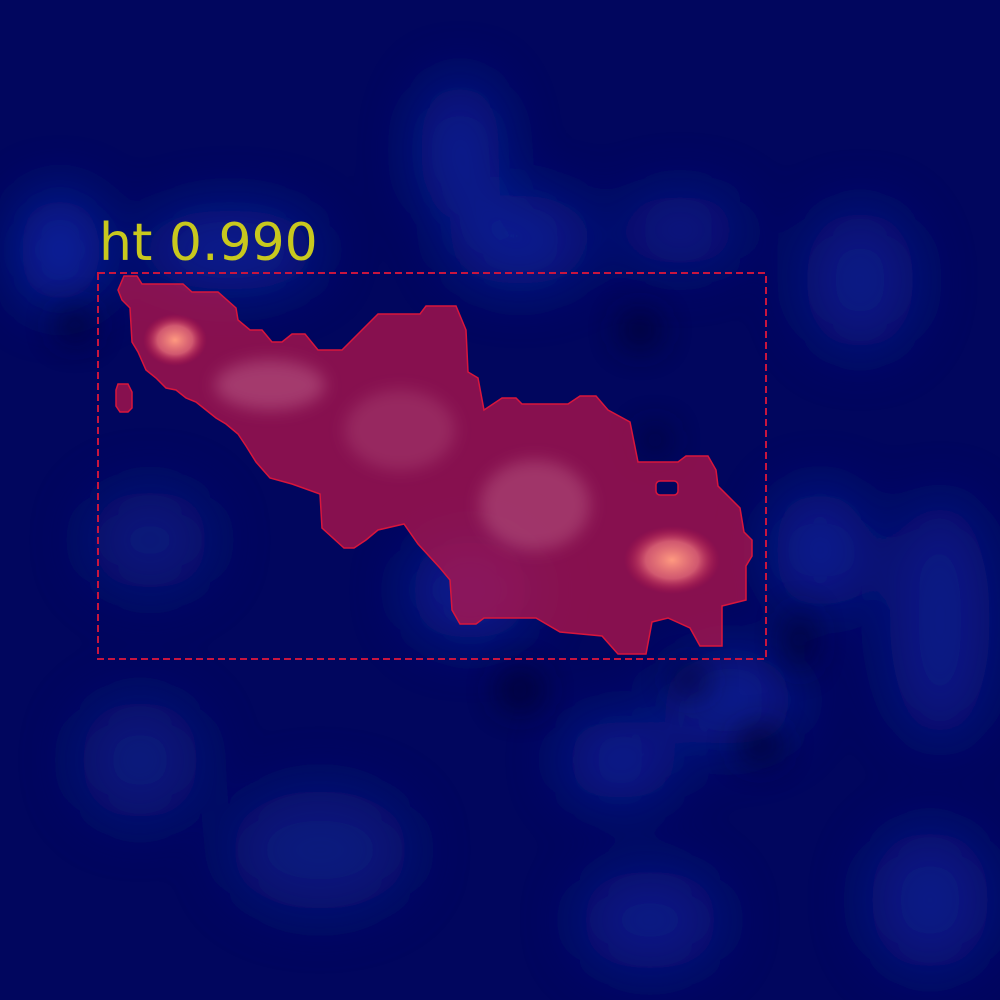  I want to click on activation-glow, so click(402, 455).